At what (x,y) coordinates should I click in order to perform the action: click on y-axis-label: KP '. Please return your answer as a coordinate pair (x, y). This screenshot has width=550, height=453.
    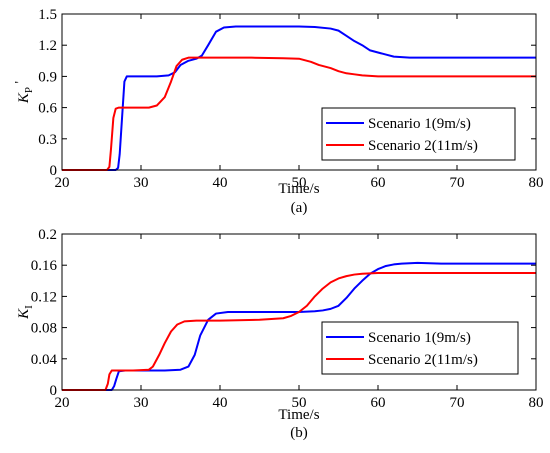
    Looking at the image, I should click on (24, 92).